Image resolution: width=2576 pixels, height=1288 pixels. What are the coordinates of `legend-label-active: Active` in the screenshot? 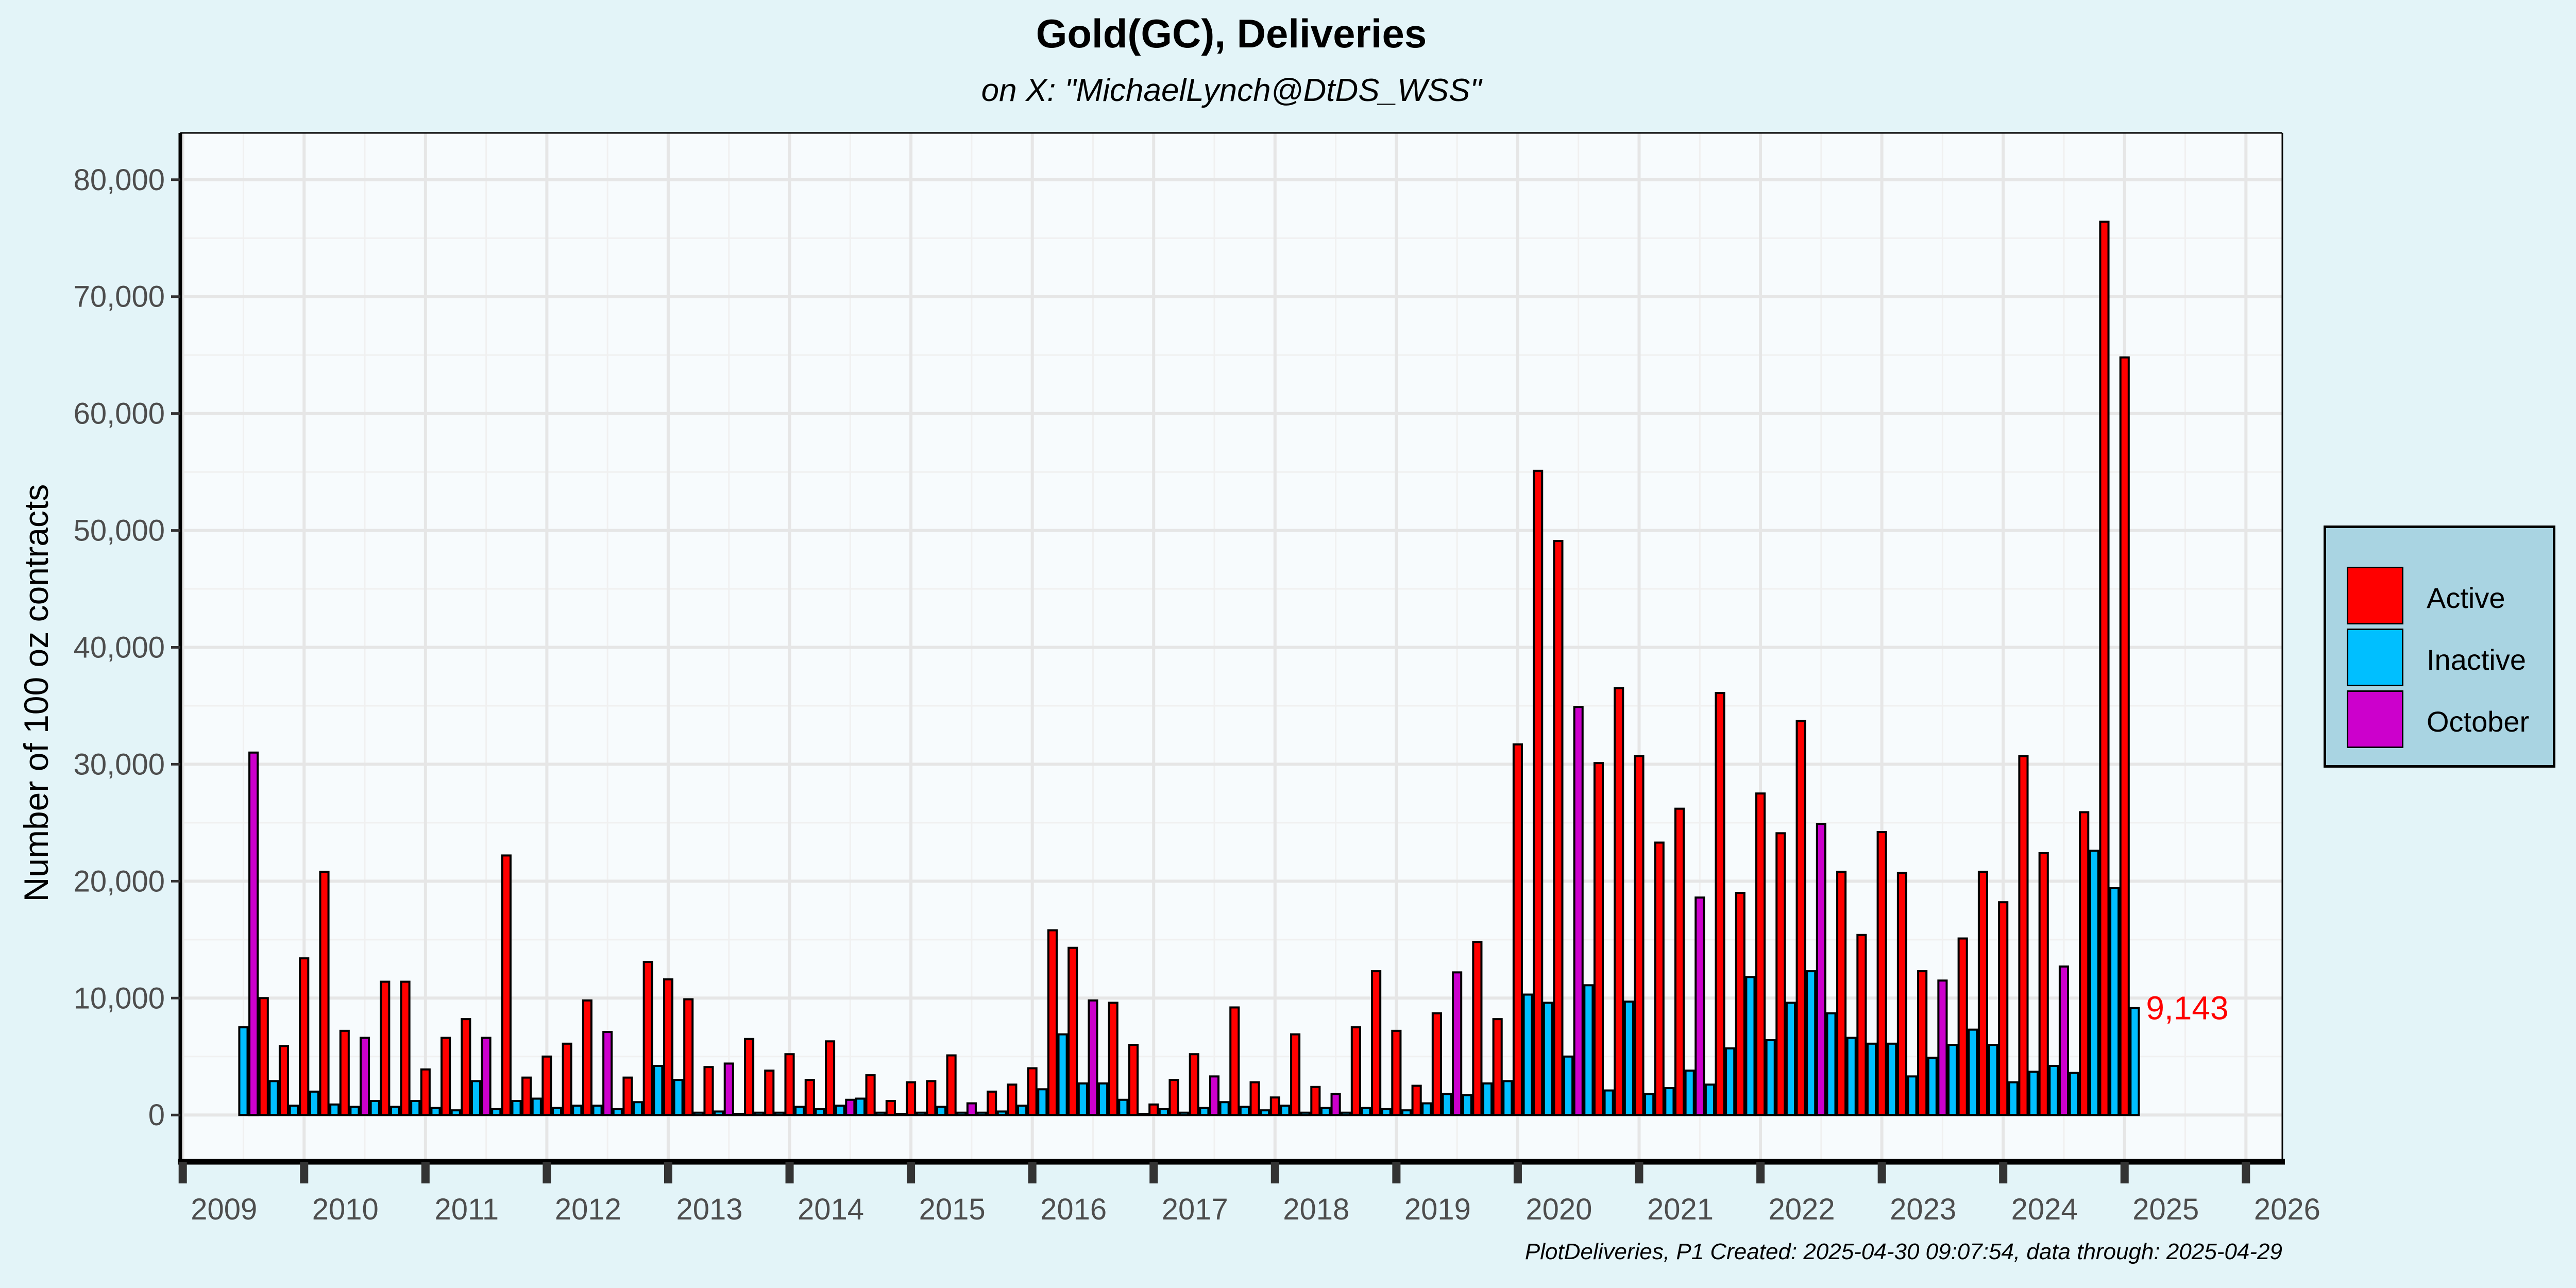 It's located at (2466, 598).